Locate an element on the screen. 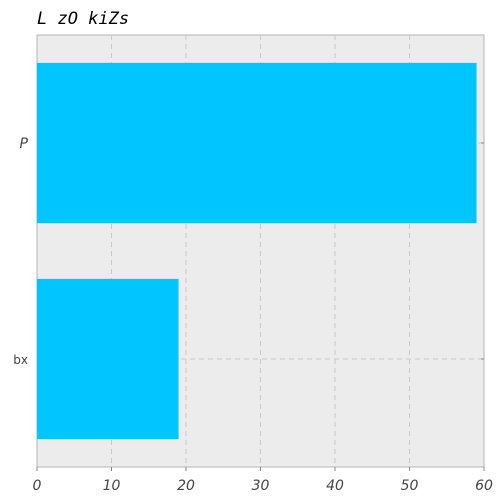  bar is located at coordinates (108, 359).